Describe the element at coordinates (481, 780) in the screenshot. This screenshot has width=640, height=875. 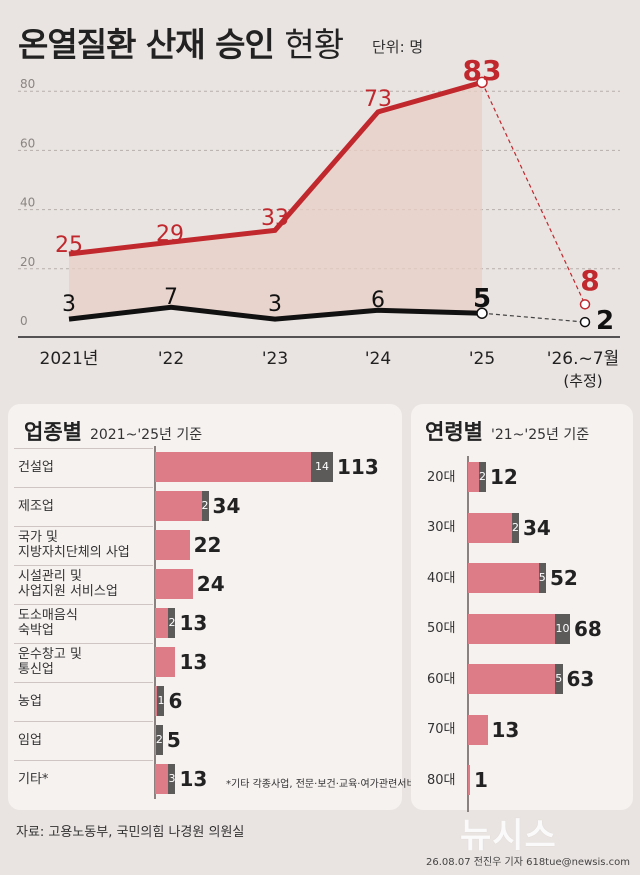
I see `bar-value-label: 1` at that location.